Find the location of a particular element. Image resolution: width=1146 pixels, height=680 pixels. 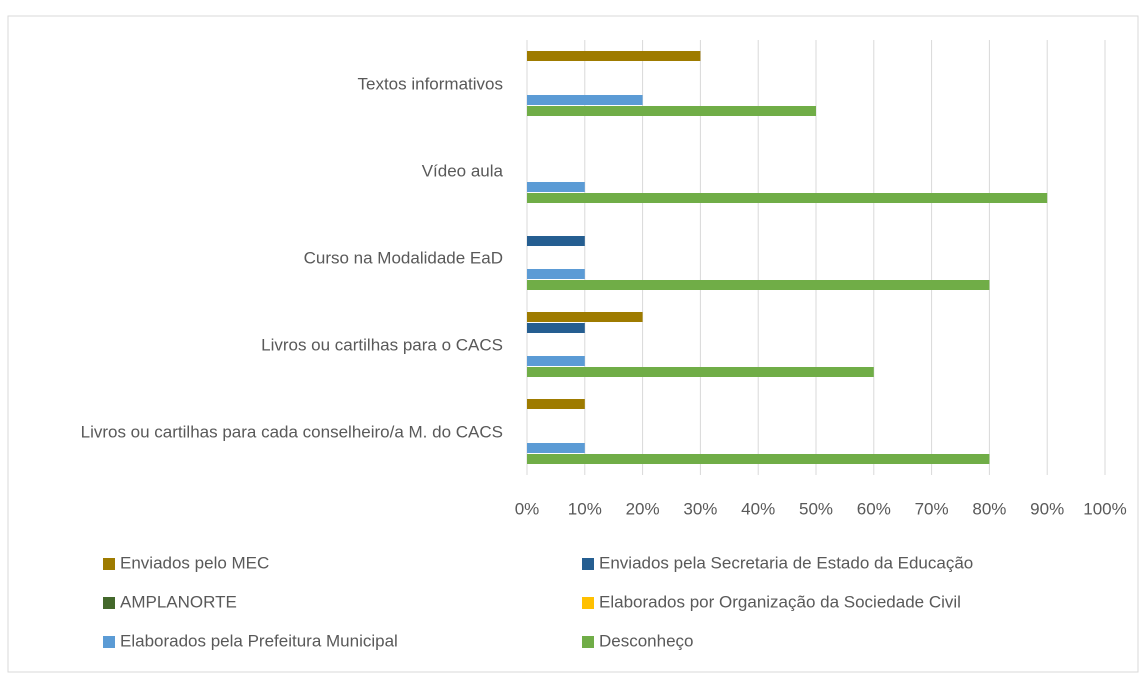

x-tick-label: 40% is located at coordinates (758, 508).